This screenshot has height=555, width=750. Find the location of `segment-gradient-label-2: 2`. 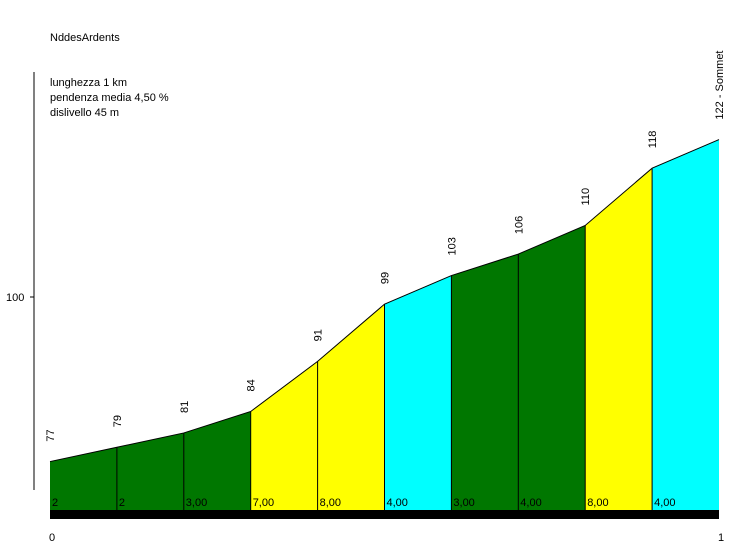

segment-gradient-label-2: 2 is located at coordinates (122, 503).